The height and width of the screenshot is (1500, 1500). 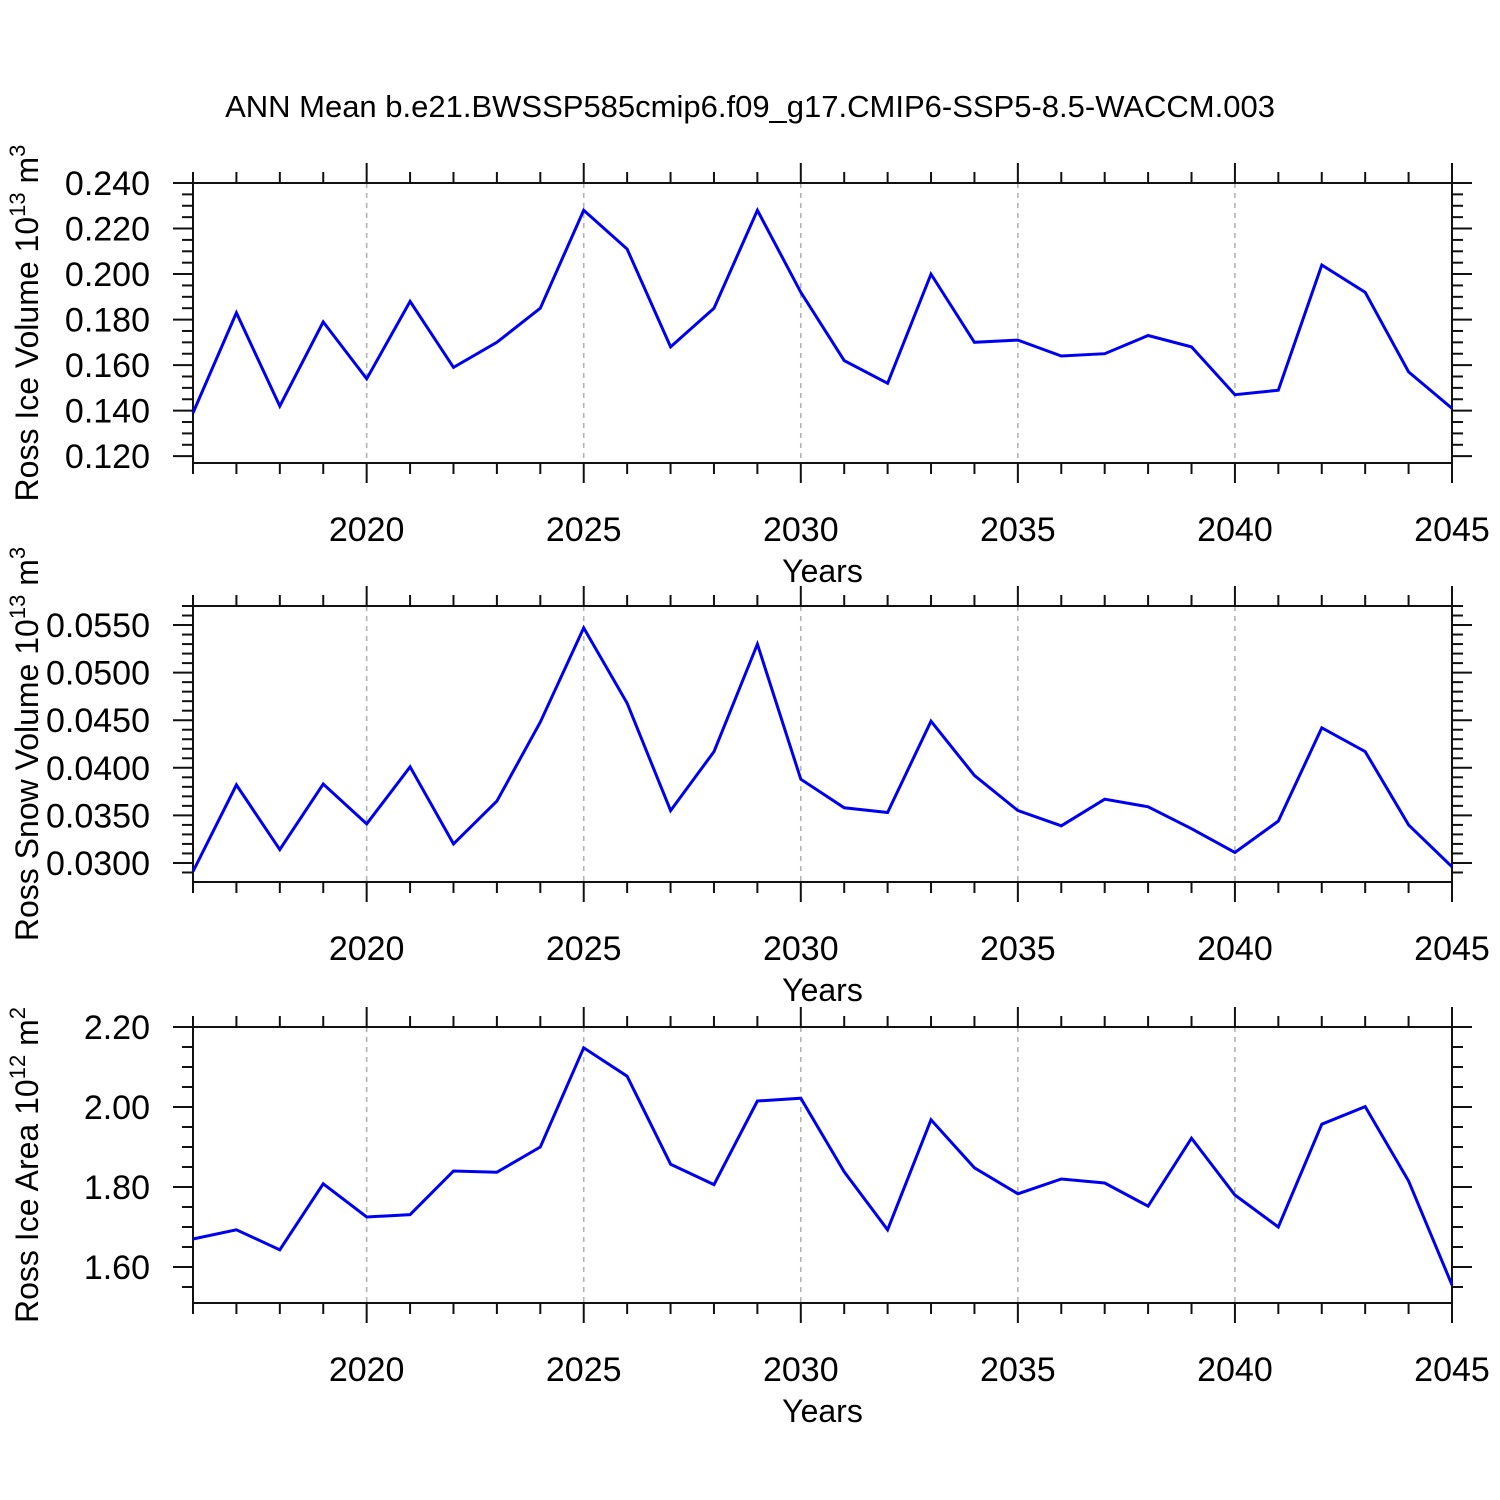 I want to click on y-tick-label: 0.240, so click(x=107, y=184).